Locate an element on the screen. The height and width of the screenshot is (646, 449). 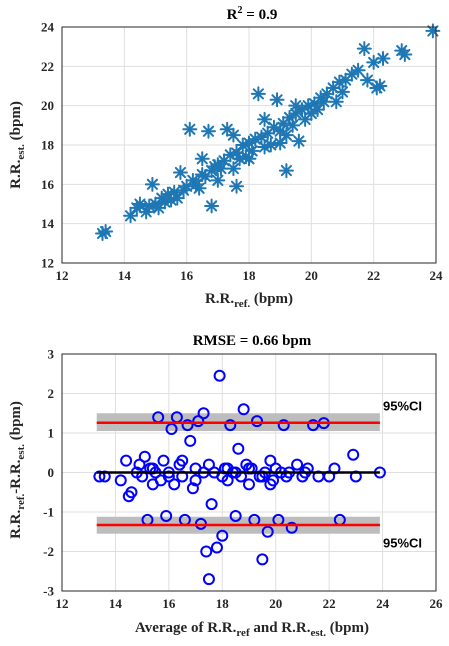
y-tick-label: -3 is located at coordinates (48, 591).